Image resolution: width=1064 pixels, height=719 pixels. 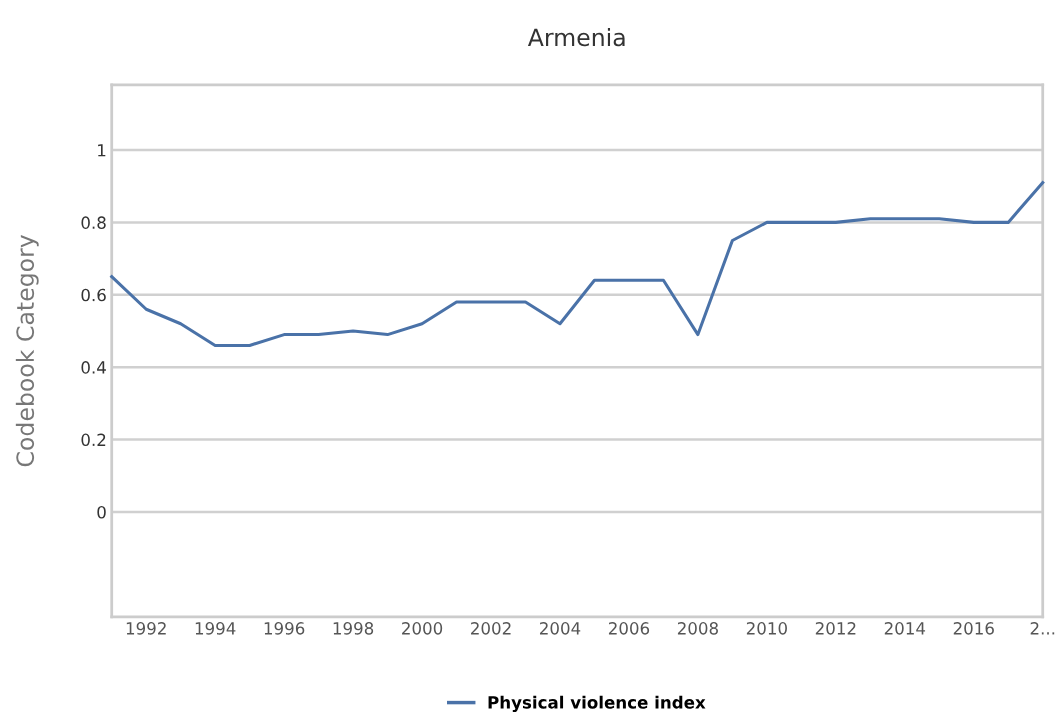 I want to click on x-tick-label: 2016, so click(x=973, y=628).